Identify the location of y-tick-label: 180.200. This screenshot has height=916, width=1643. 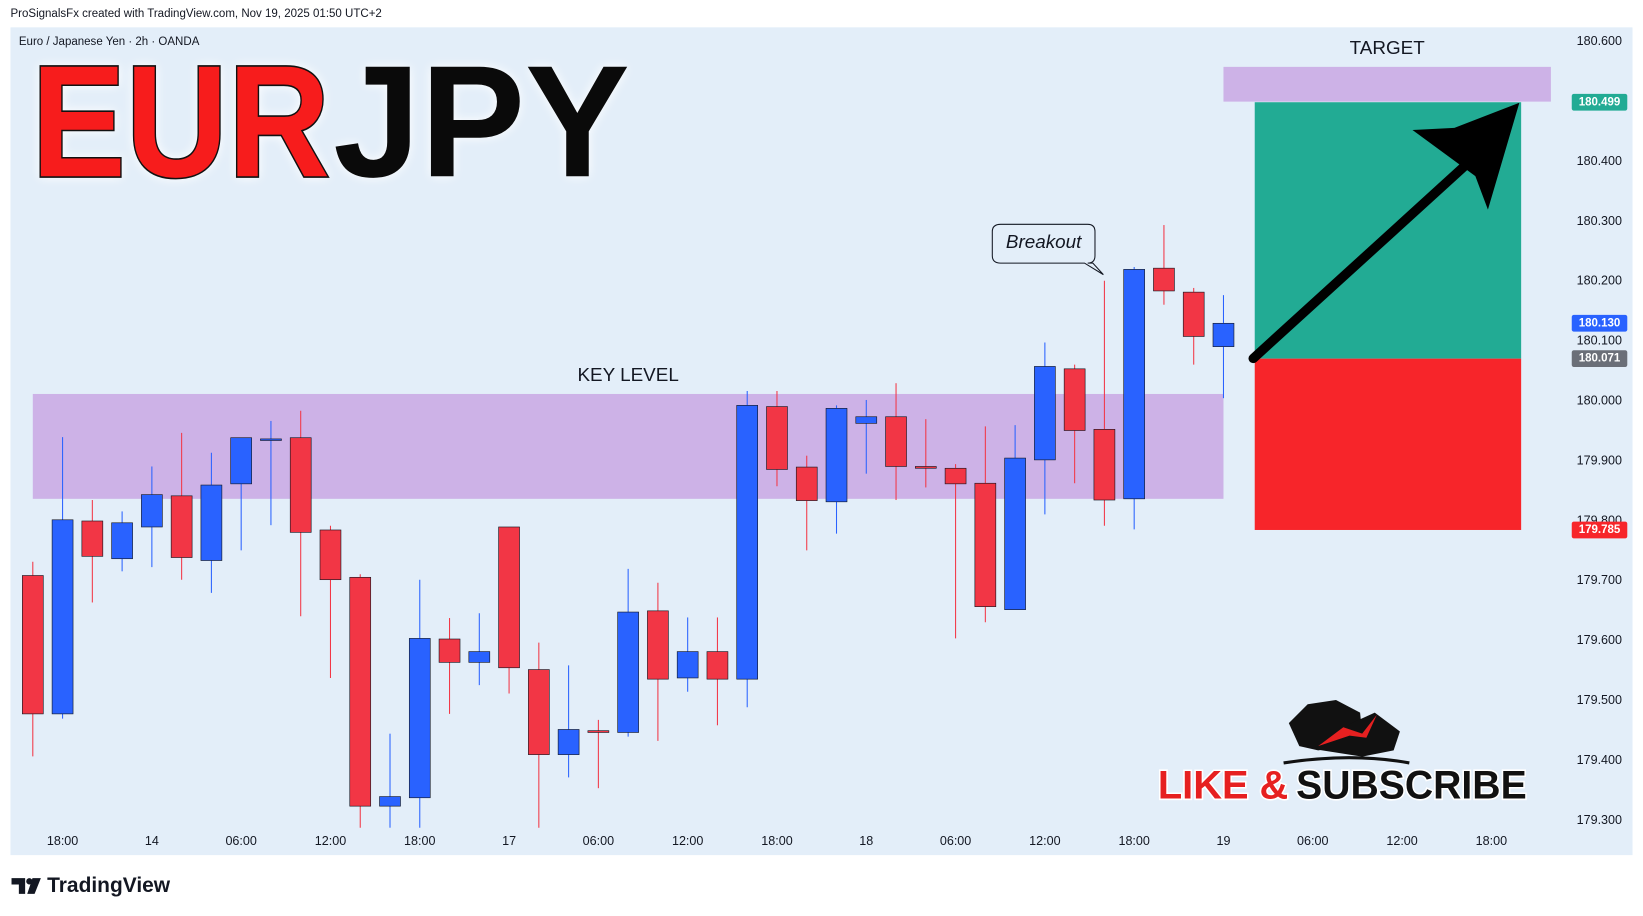
(1599, 281).